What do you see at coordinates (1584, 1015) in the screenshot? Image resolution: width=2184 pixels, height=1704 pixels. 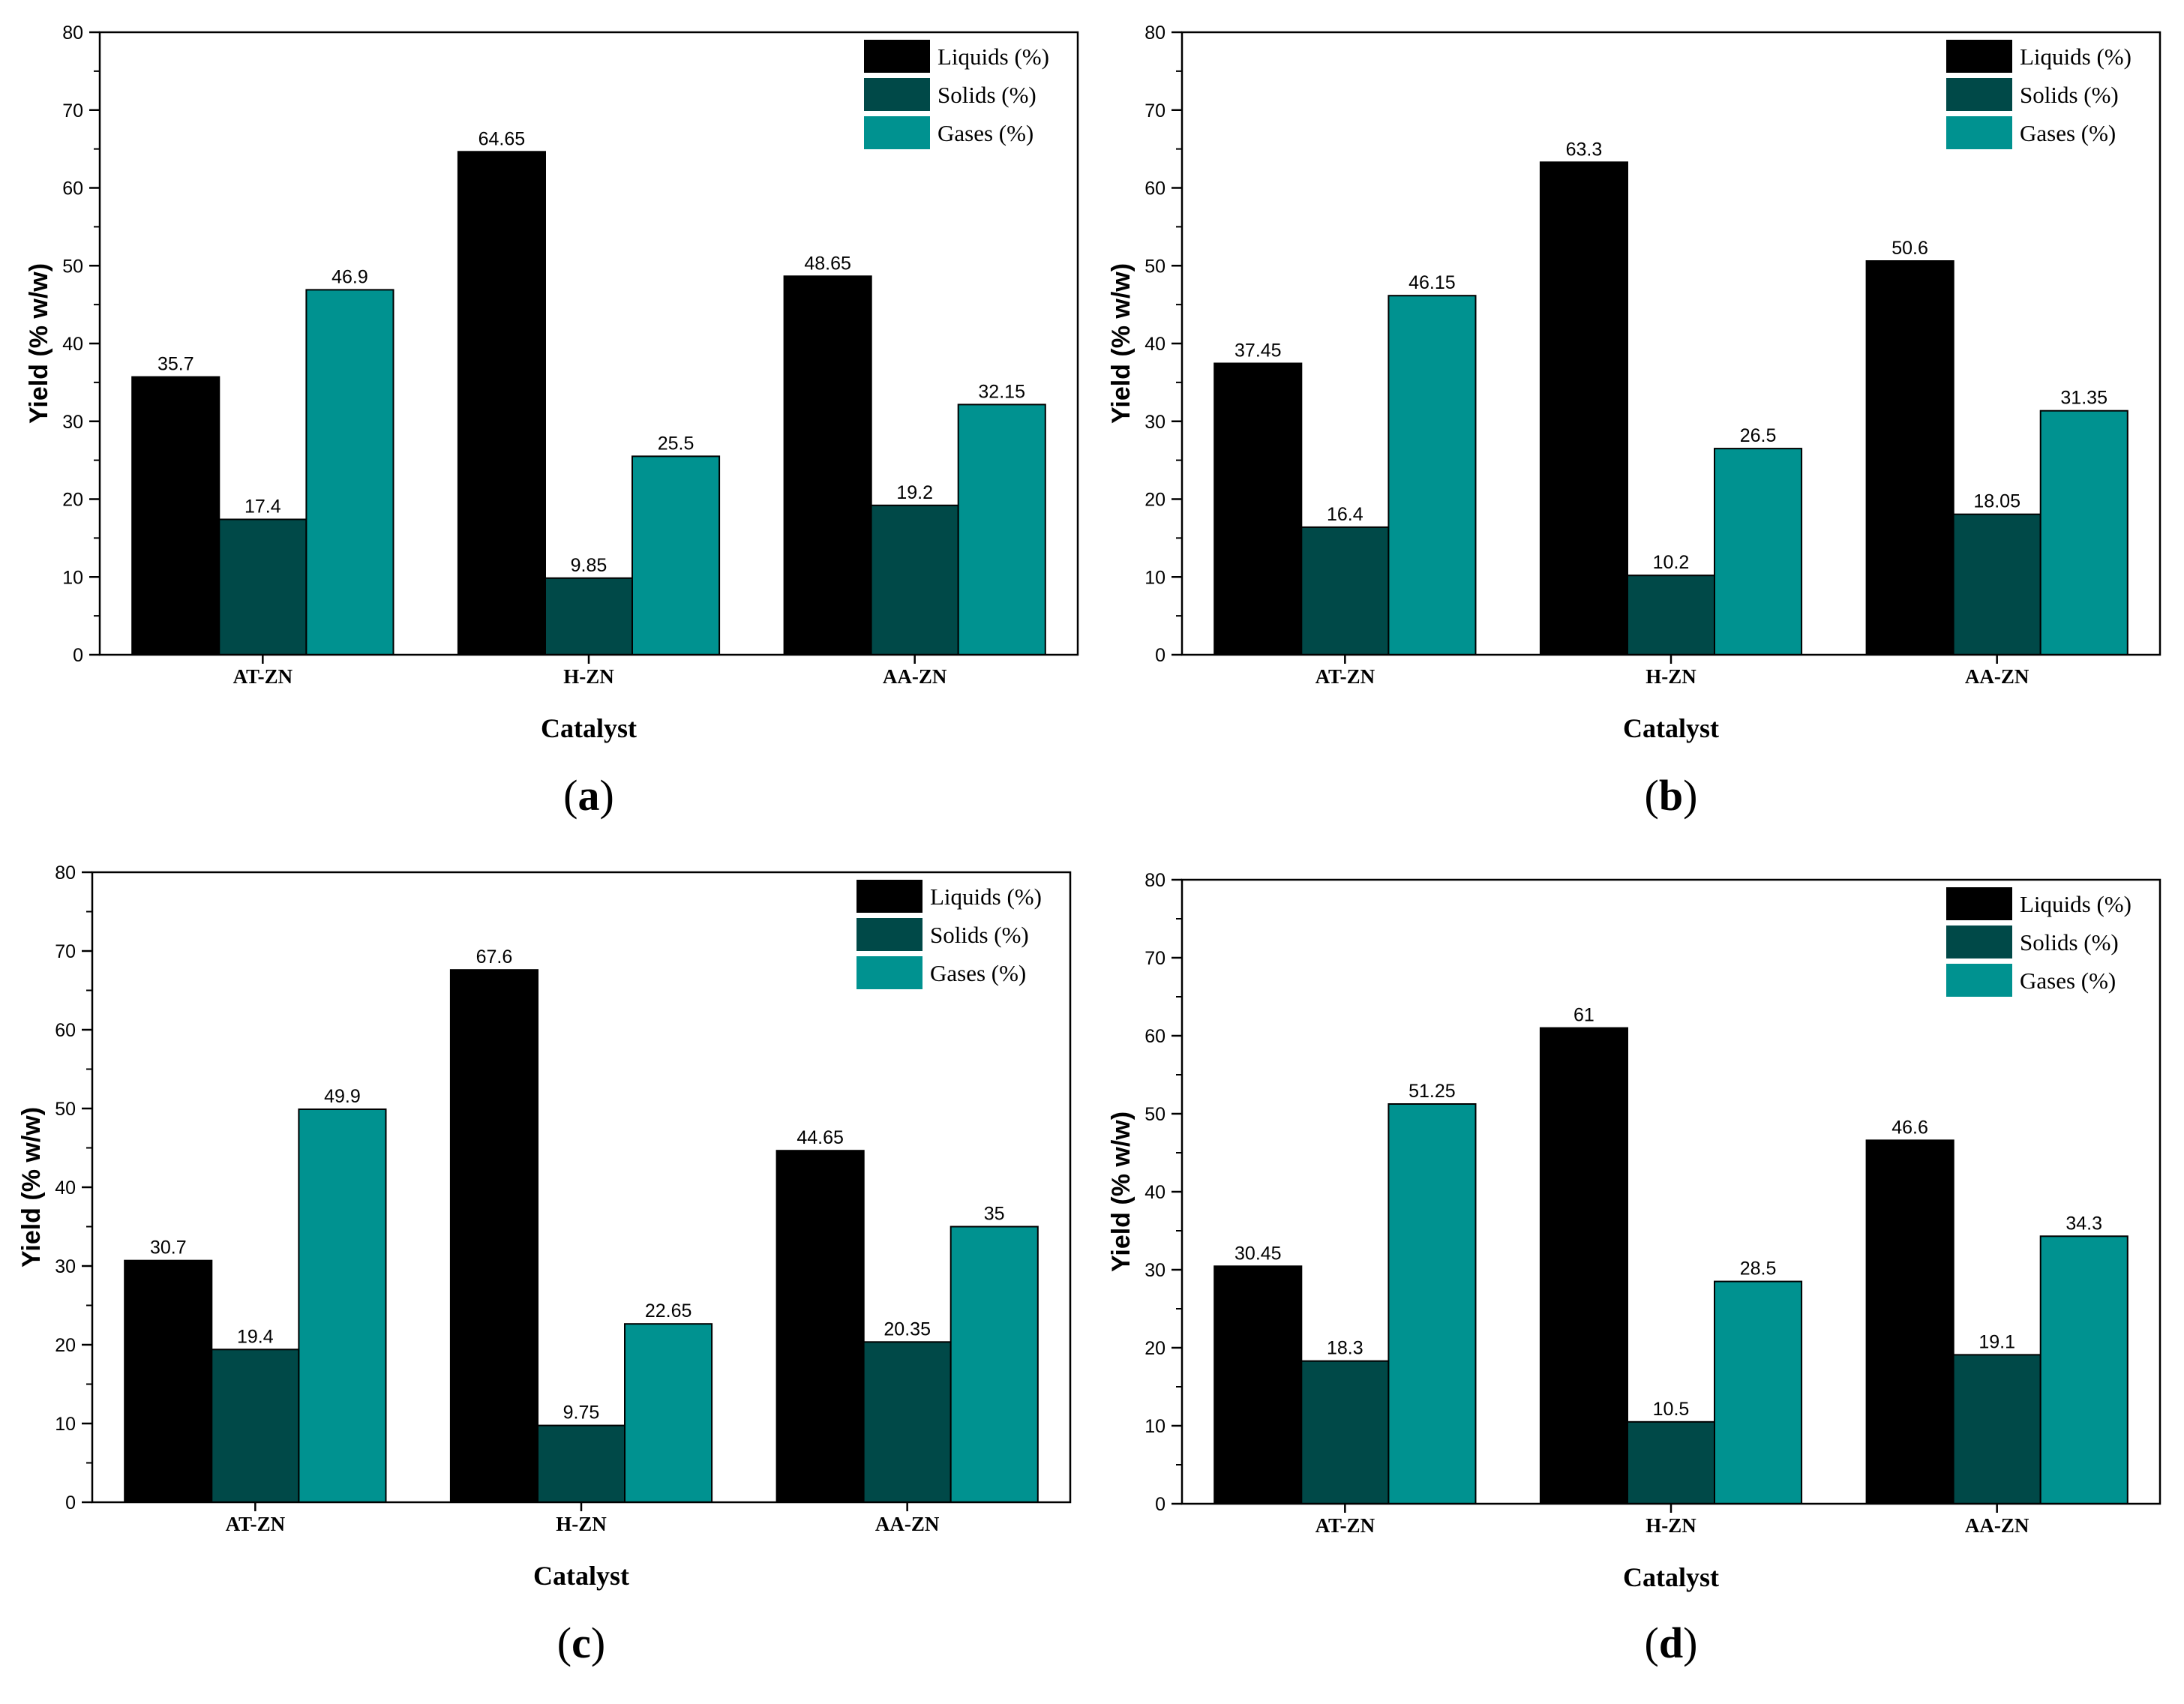 I see `data-label: 61` at bounding box center [1584, 1015].